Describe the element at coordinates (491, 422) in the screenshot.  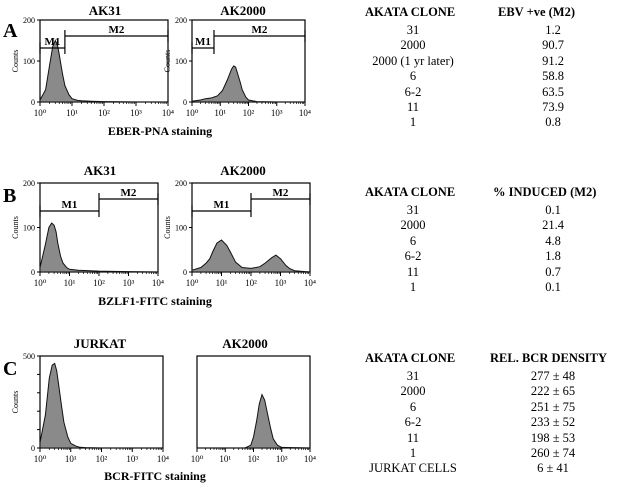
I see `table-row: 6-2 233 ± 52` at that location.